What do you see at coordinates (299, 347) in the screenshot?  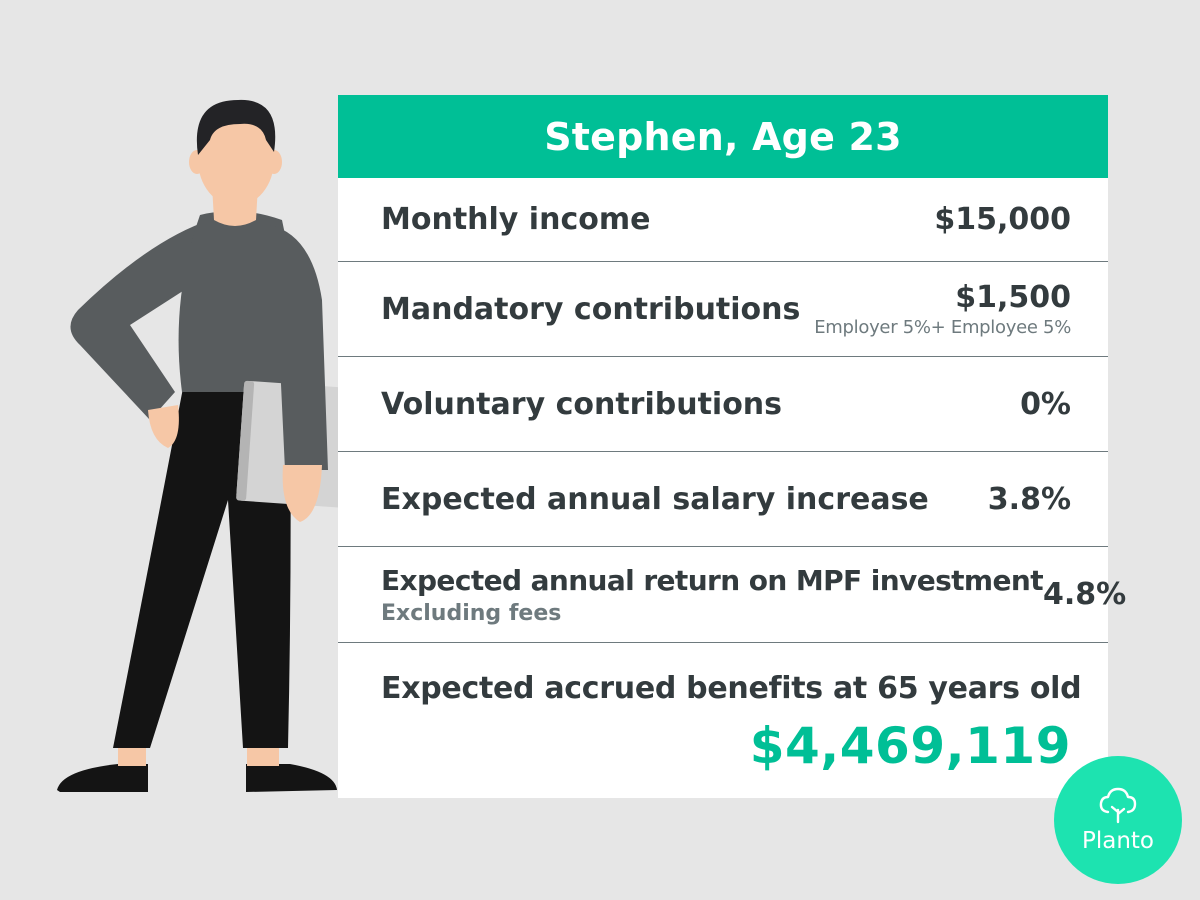 I see `right-arm` at bounding box center [299, 347].